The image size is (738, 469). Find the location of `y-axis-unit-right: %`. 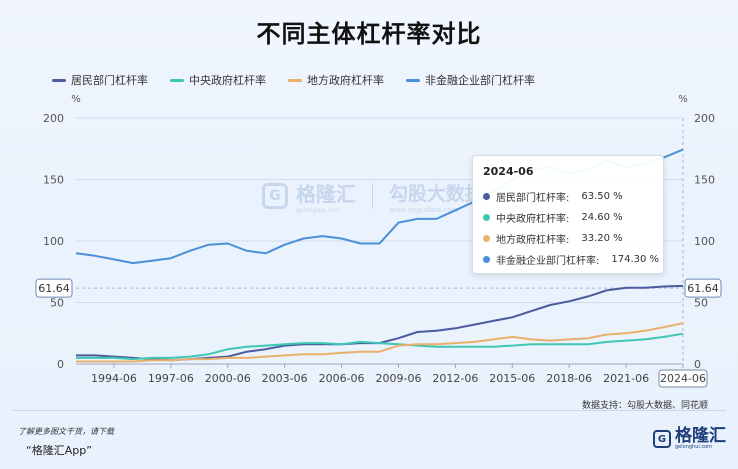

y-axis-unit-right: % is located at coordinates (683, 99).